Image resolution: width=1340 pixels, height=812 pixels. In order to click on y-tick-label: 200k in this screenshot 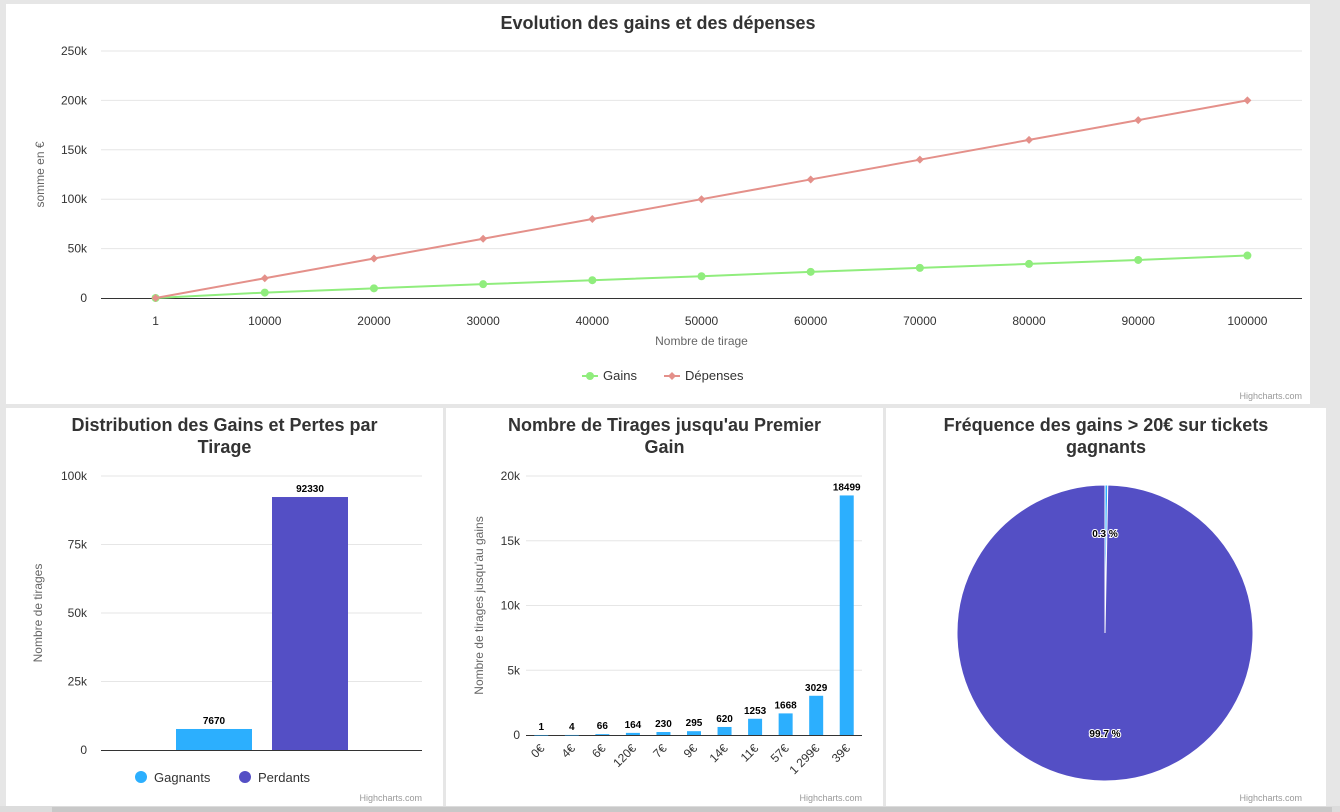, I will do `click(74, 100)`.